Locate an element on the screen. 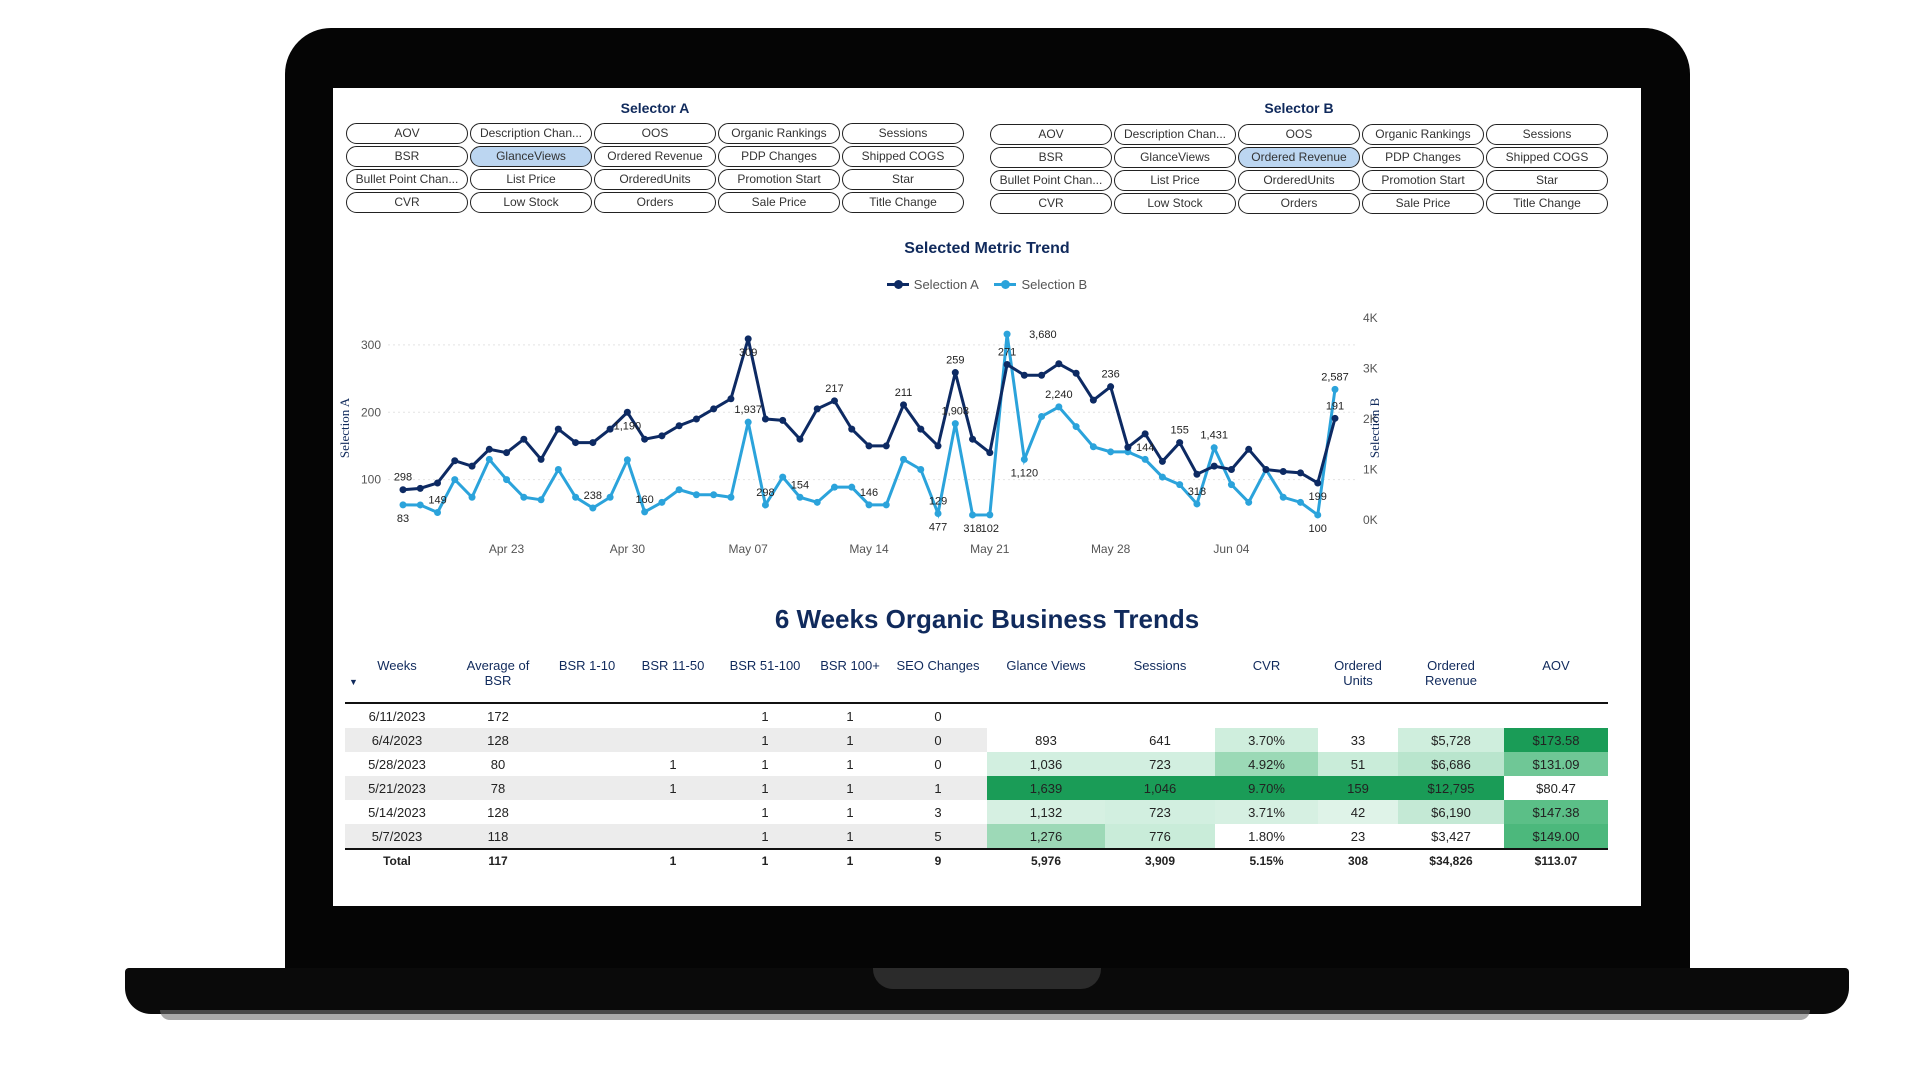 This screenshot has width=1920, height=1080. selector-a-option-pdp-changes: PDP Changes is located at coordinates (779, 156).